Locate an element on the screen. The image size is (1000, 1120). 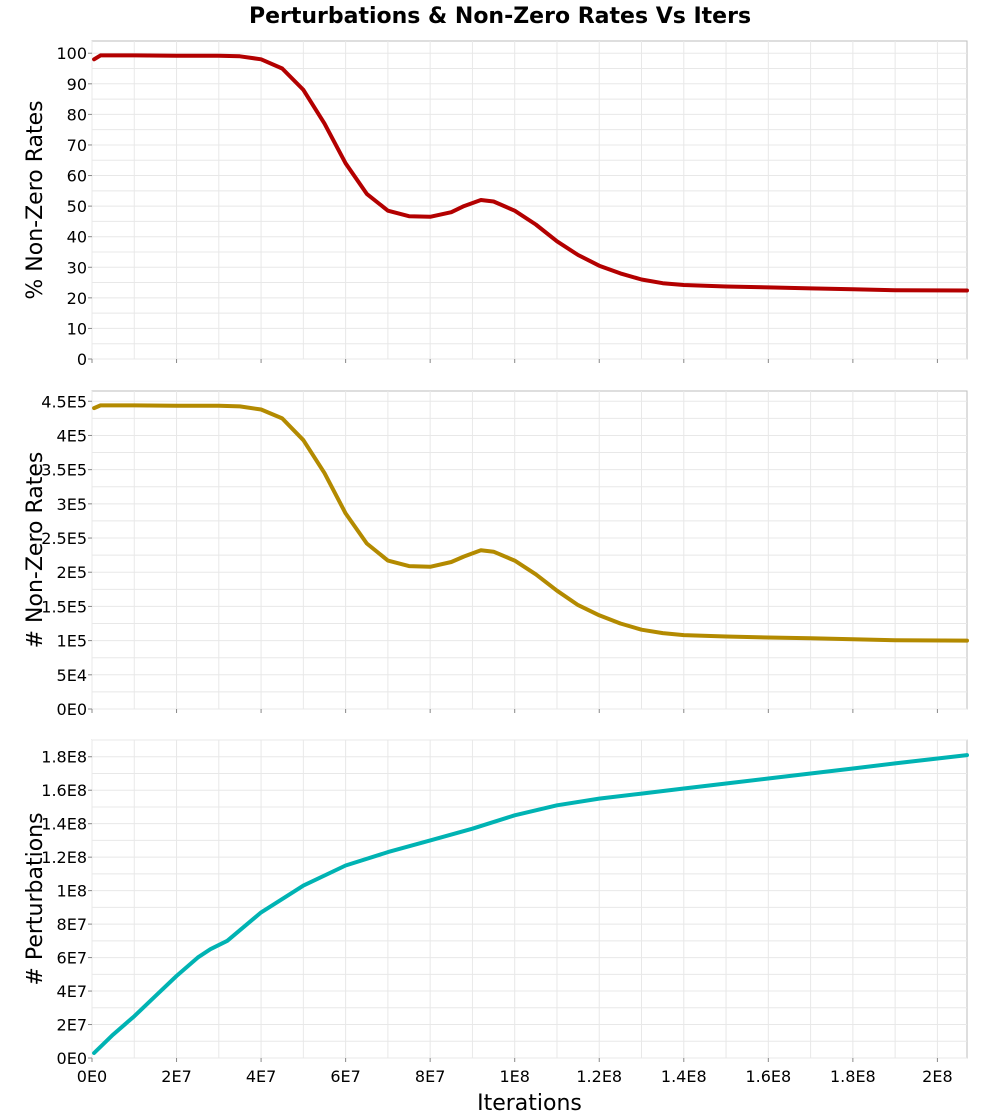
y-tick-label: 90 is located at coordinates (77, 84).